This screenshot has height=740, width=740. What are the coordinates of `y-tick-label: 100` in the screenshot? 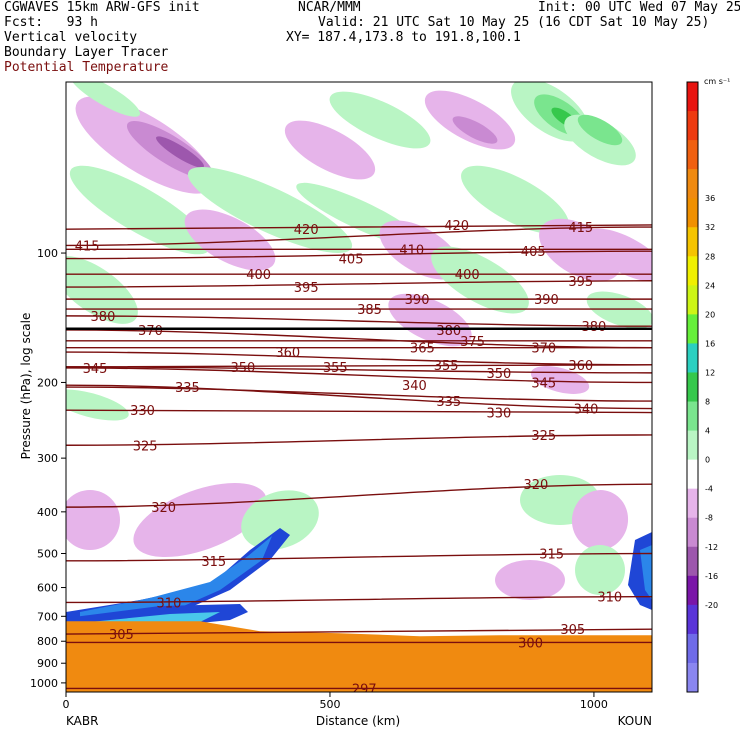 It's located at (47, 253).